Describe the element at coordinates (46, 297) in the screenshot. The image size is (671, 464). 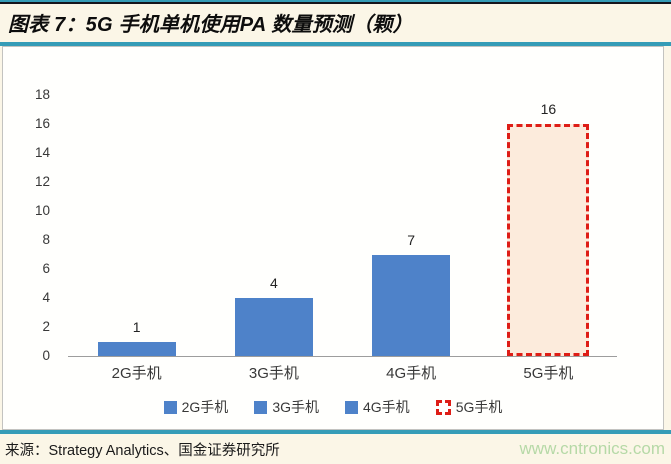
I see `y-axis-tick-4: 4` at that location.